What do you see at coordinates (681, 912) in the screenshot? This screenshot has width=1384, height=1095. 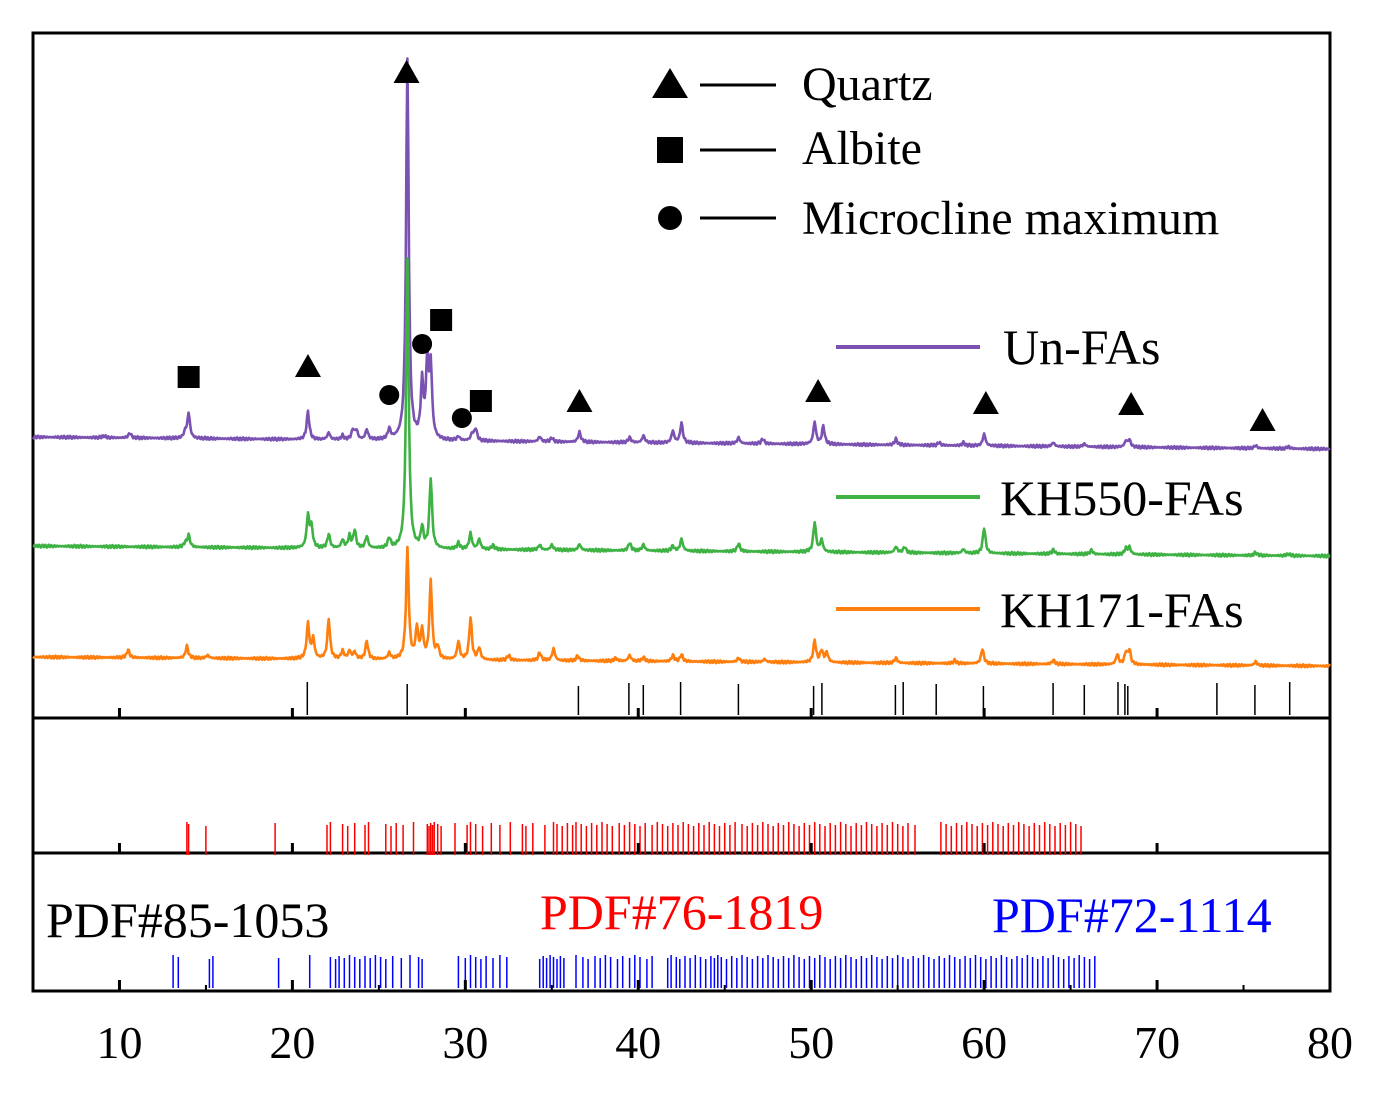 I see `pdf-76-1819-label: PDF#76-1819` at bounding box center [681, 912].